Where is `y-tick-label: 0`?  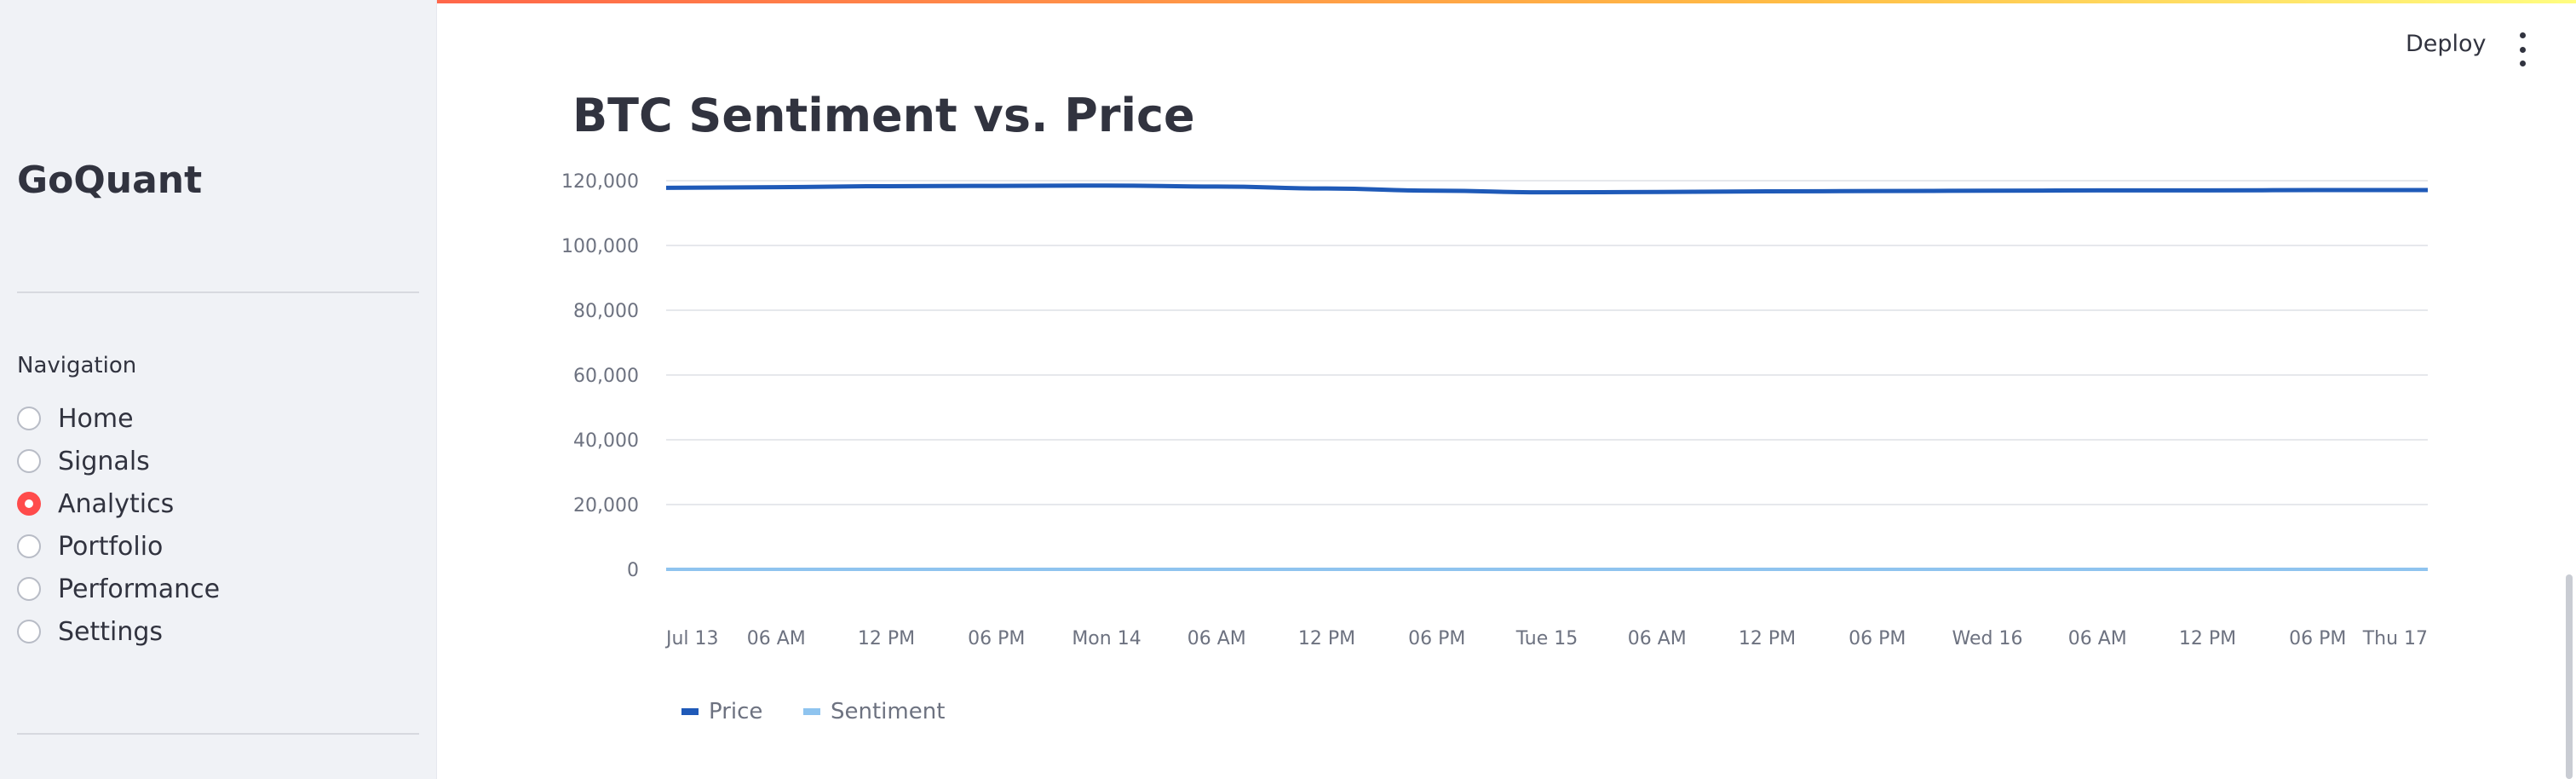 y-tick-label: 0 is located at coordinates (633, 570).